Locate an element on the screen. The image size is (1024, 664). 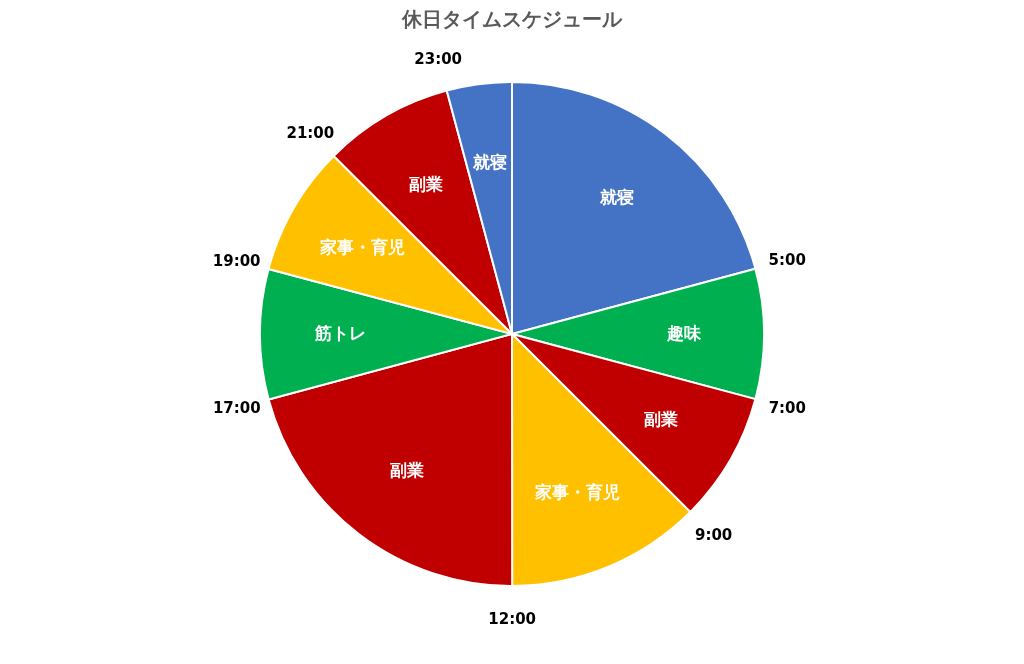
text: 21:00 is located at coordinates (310, 132).